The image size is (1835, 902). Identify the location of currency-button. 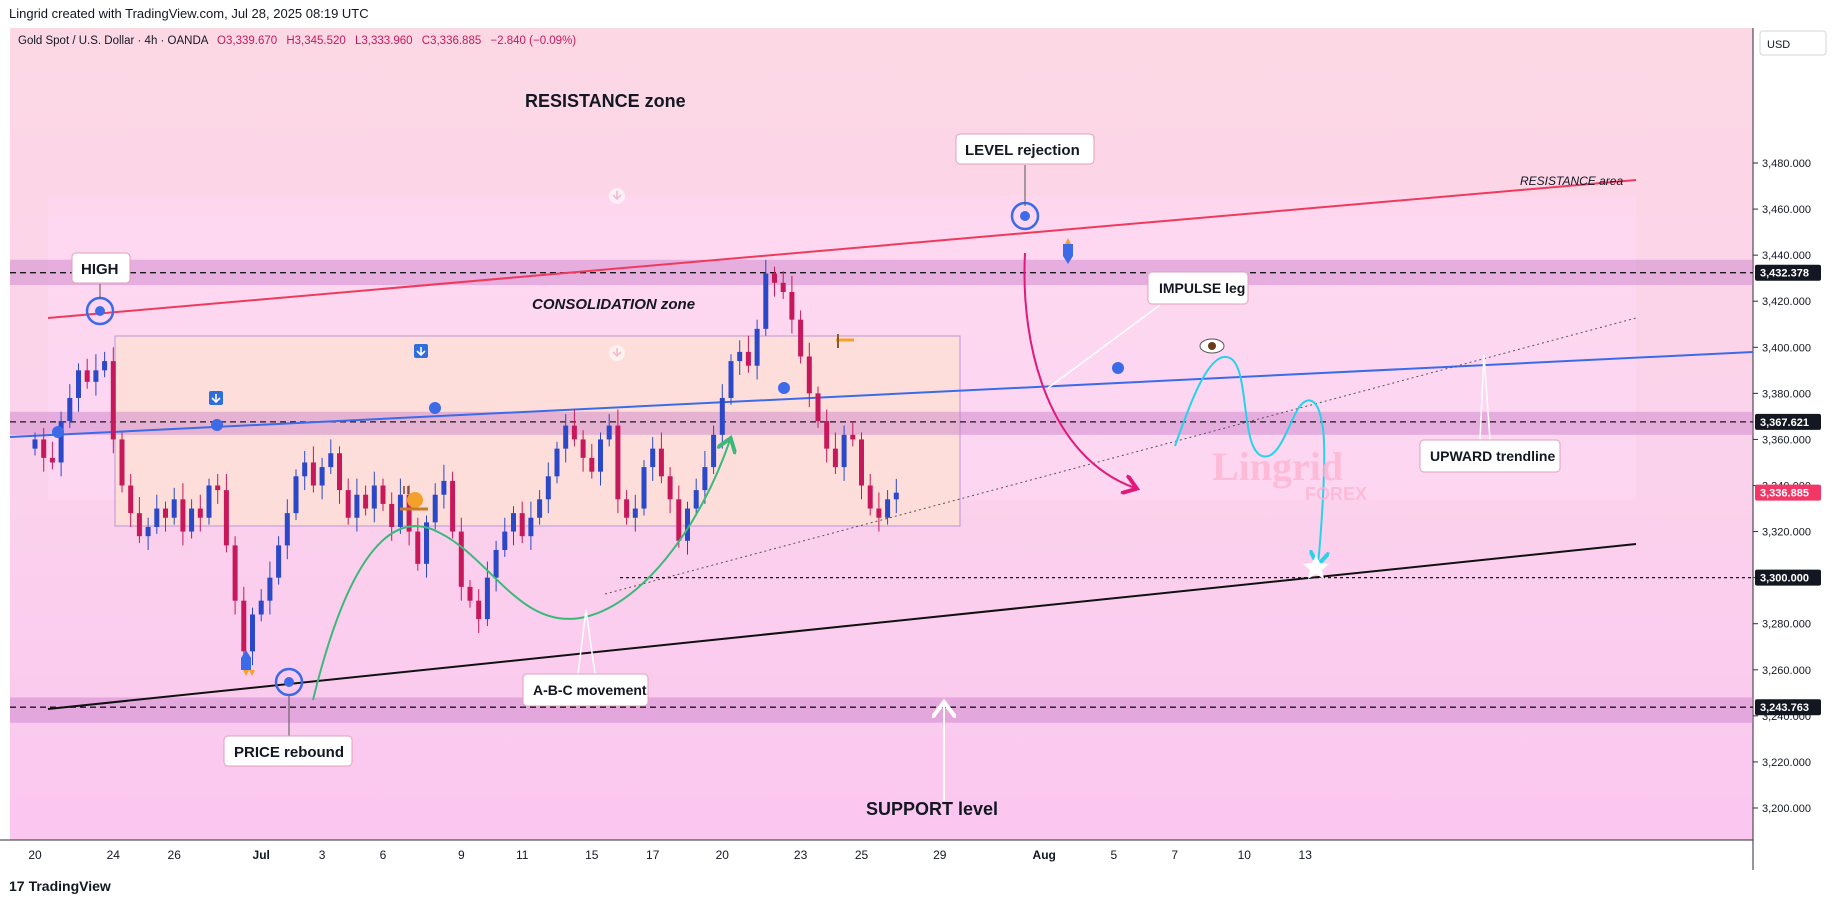
(1793, 43).